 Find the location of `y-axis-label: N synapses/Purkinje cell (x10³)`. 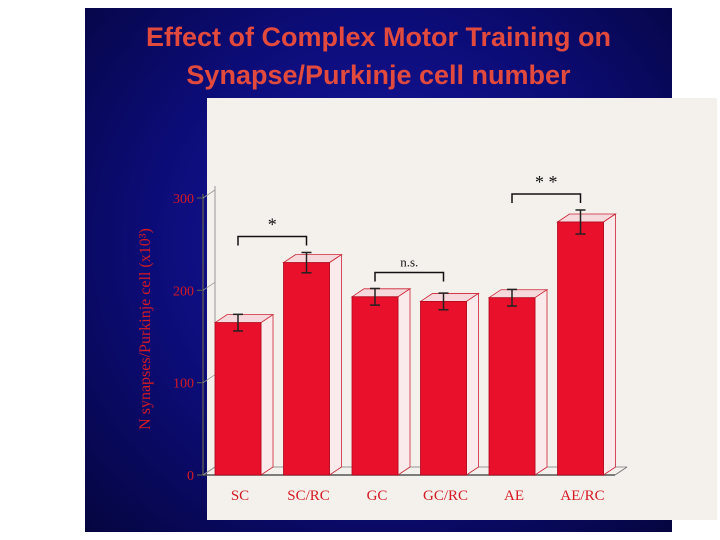

y-axis-label: N synapses/Purkinje cell (x10³) is located at coordinates (145, 329).